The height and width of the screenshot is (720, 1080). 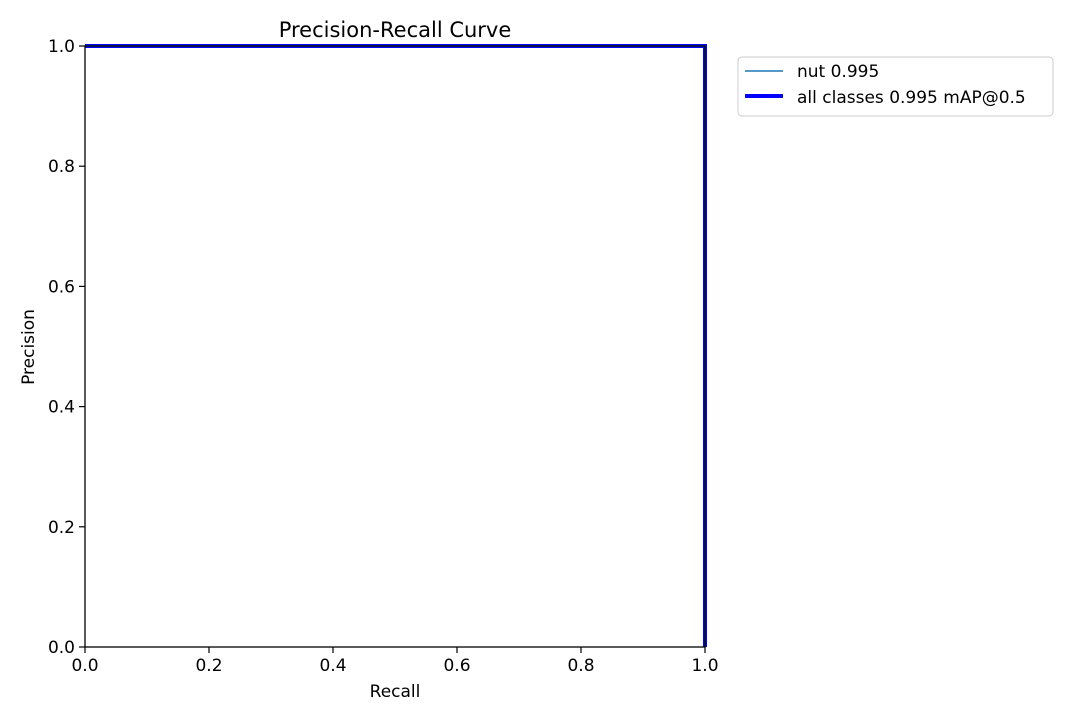 I want to click on y-axis-label: Precision, so click(x=29, y=347).